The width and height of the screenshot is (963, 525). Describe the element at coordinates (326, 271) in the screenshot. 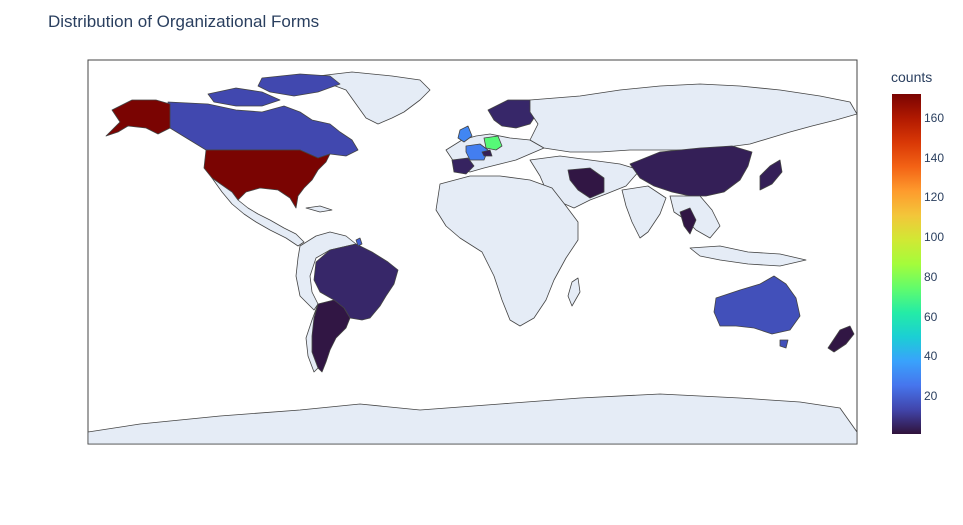

I see `region-south-america-north` at that location.